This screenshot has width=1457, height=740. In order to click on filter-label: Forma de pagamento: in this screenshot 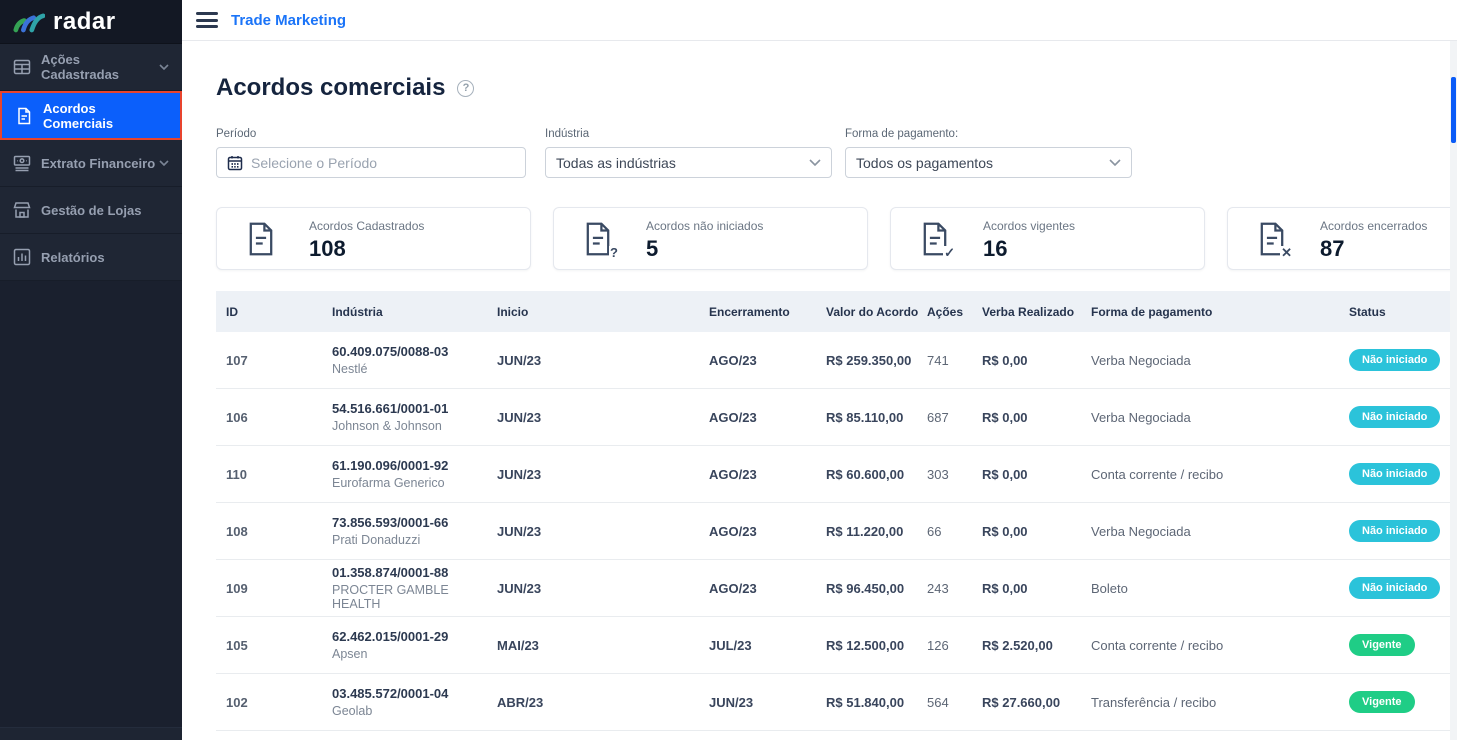, I will do `click(902, 134)`.